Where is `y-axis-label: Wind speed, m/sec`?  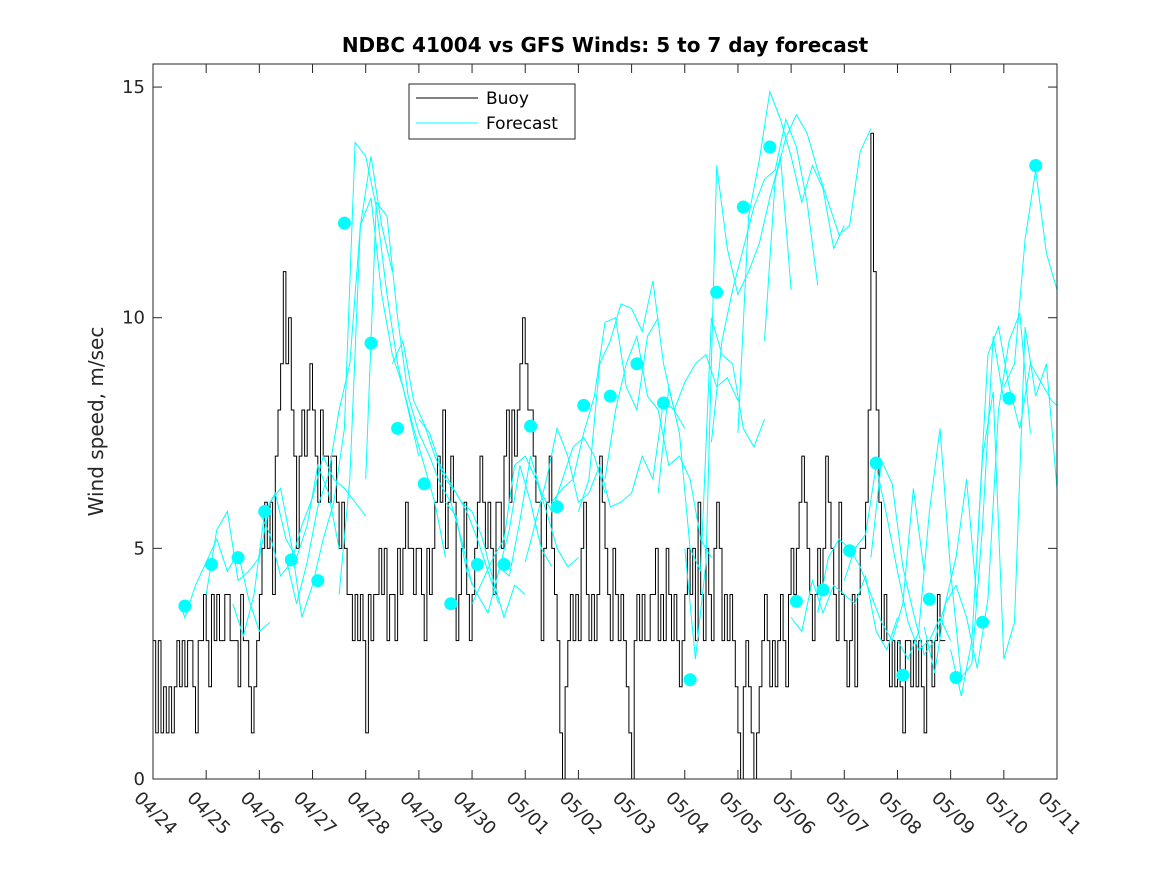
y-axis-label: Wind speed, m/sec is located at coordinates (96, 422).